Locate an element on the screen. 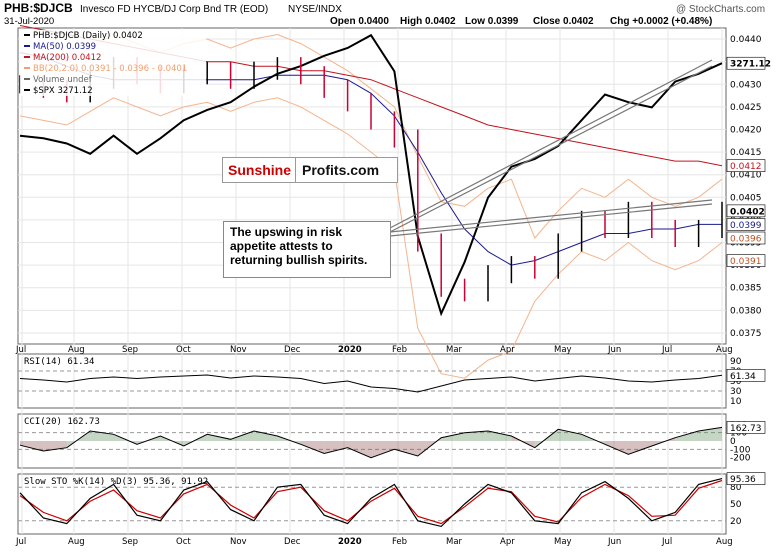 Image resolution: width=780 pixels, height=552 pixels. ohlc-low: Low 0.0399 is located at coordinates (492, 21).